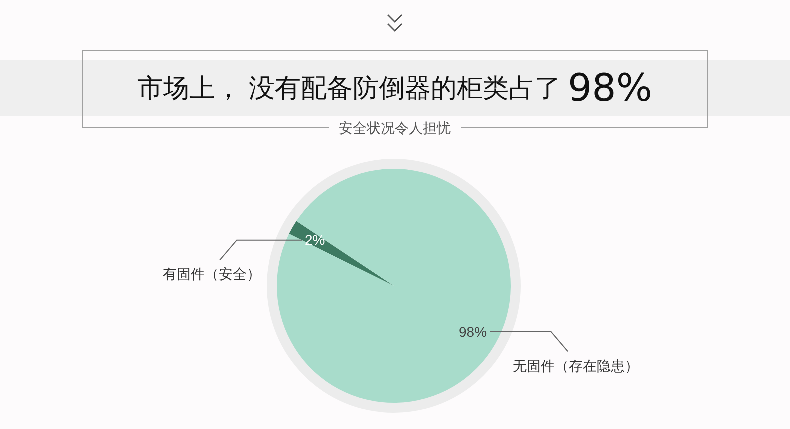 The image size is (790, 429). Describe the element at coordinates (315, 240) in the screenshot. I see `data-label: 2%` at that location.